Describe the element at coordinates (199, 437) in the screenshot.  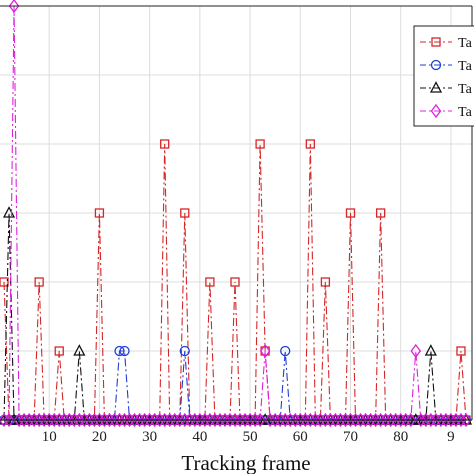
I see `x-tick-label: 40` at that location.